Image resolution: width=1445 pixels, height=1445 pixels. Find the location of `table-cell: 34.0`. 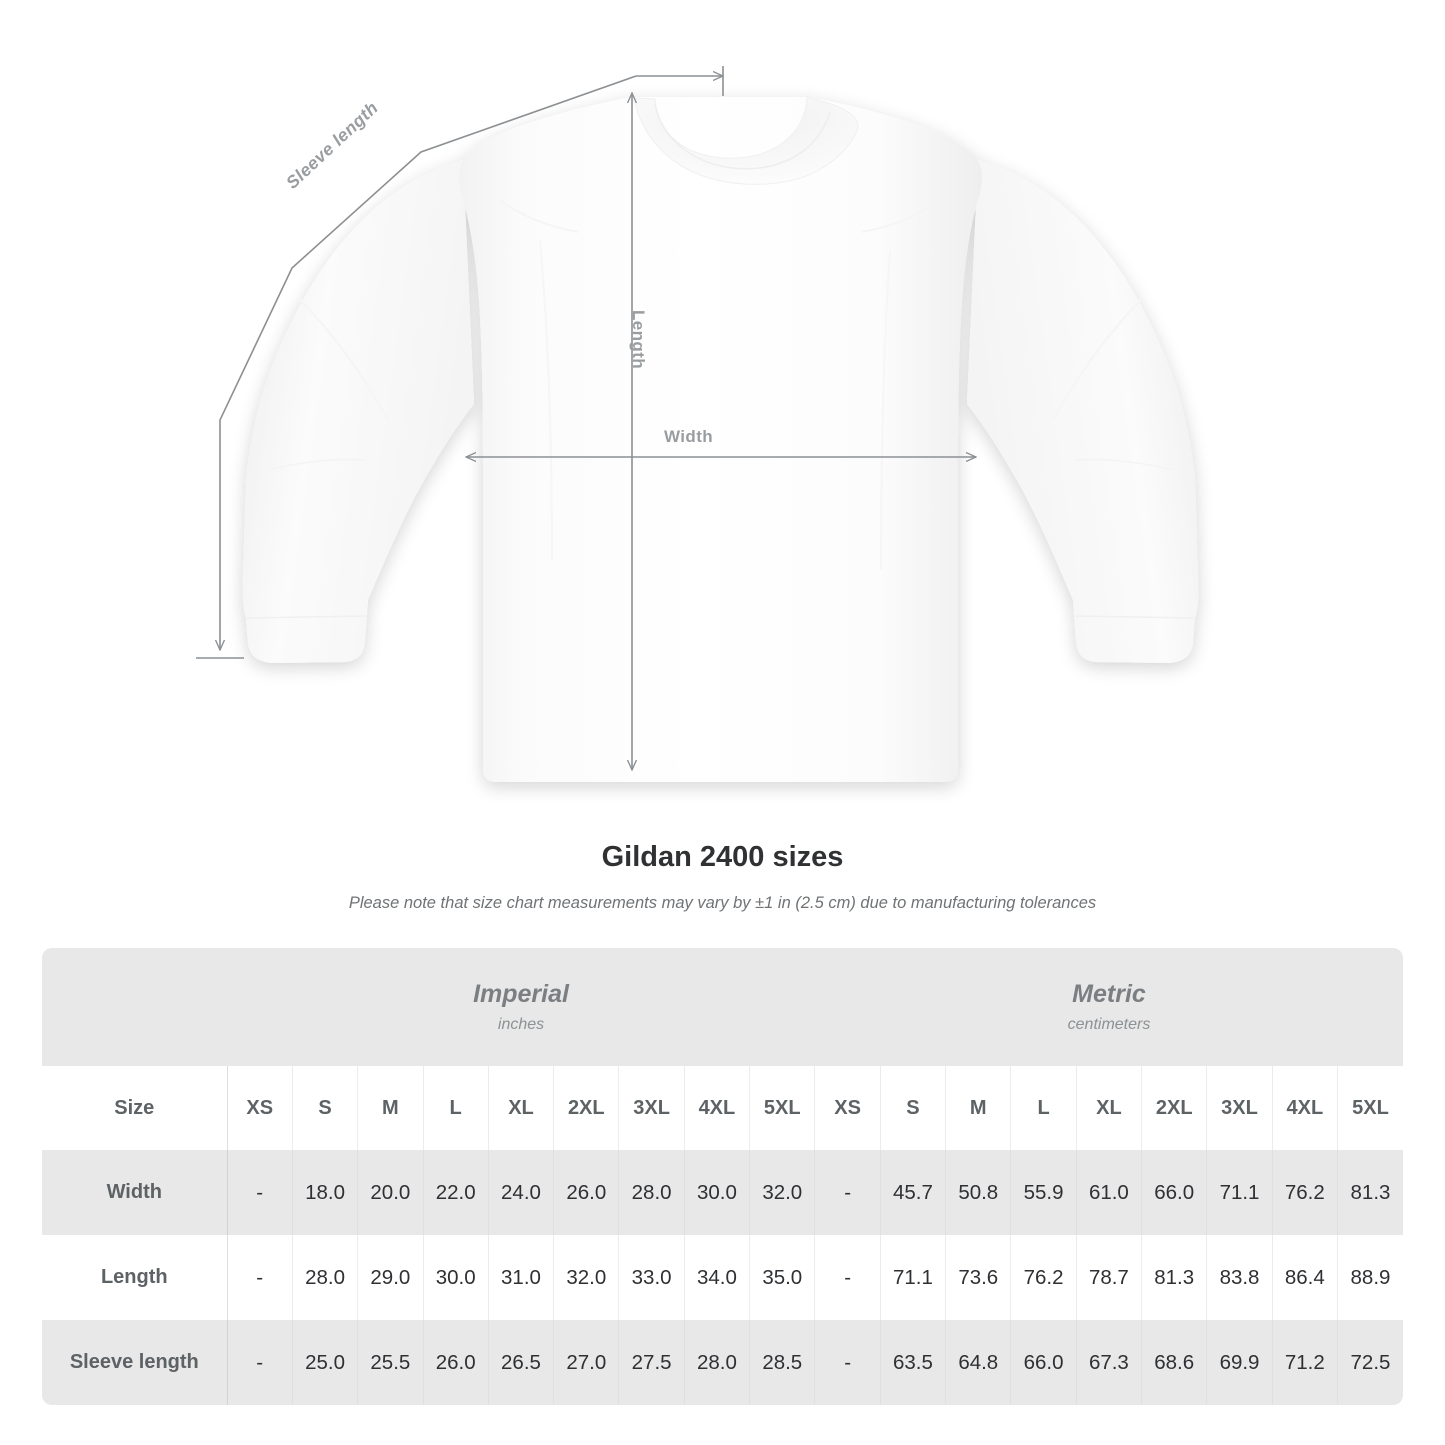

table-cell: 34.0 is located at coordinates (717, 1277).